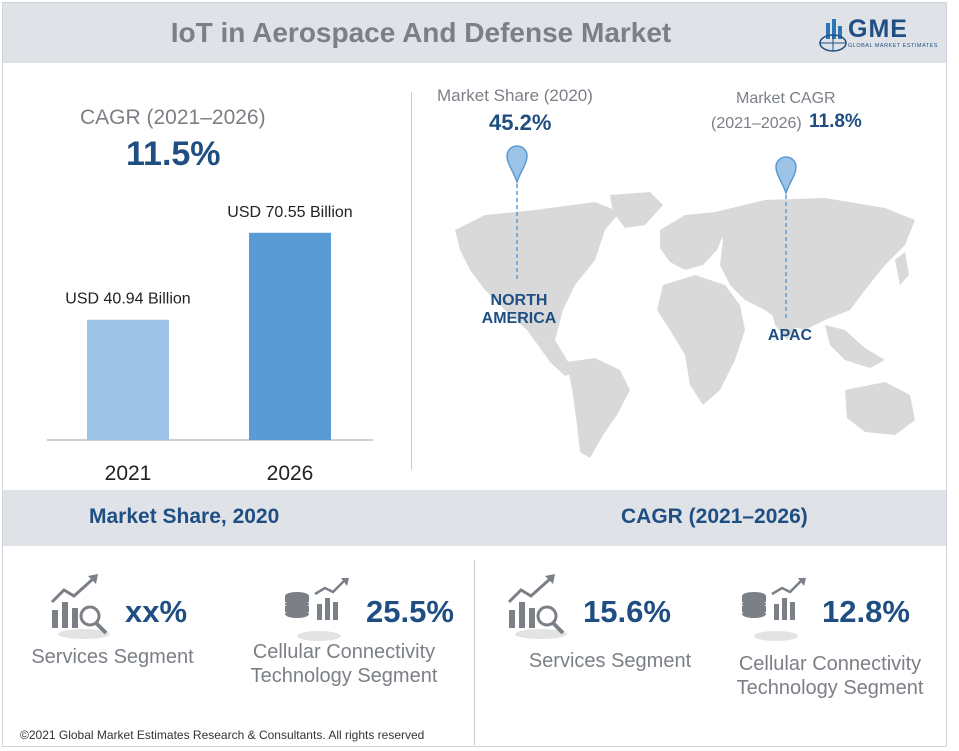 This screenshot has width=959, height=751. I want to click on page-title: IoT in Aerospace And Defense Market, so click(421, 32).